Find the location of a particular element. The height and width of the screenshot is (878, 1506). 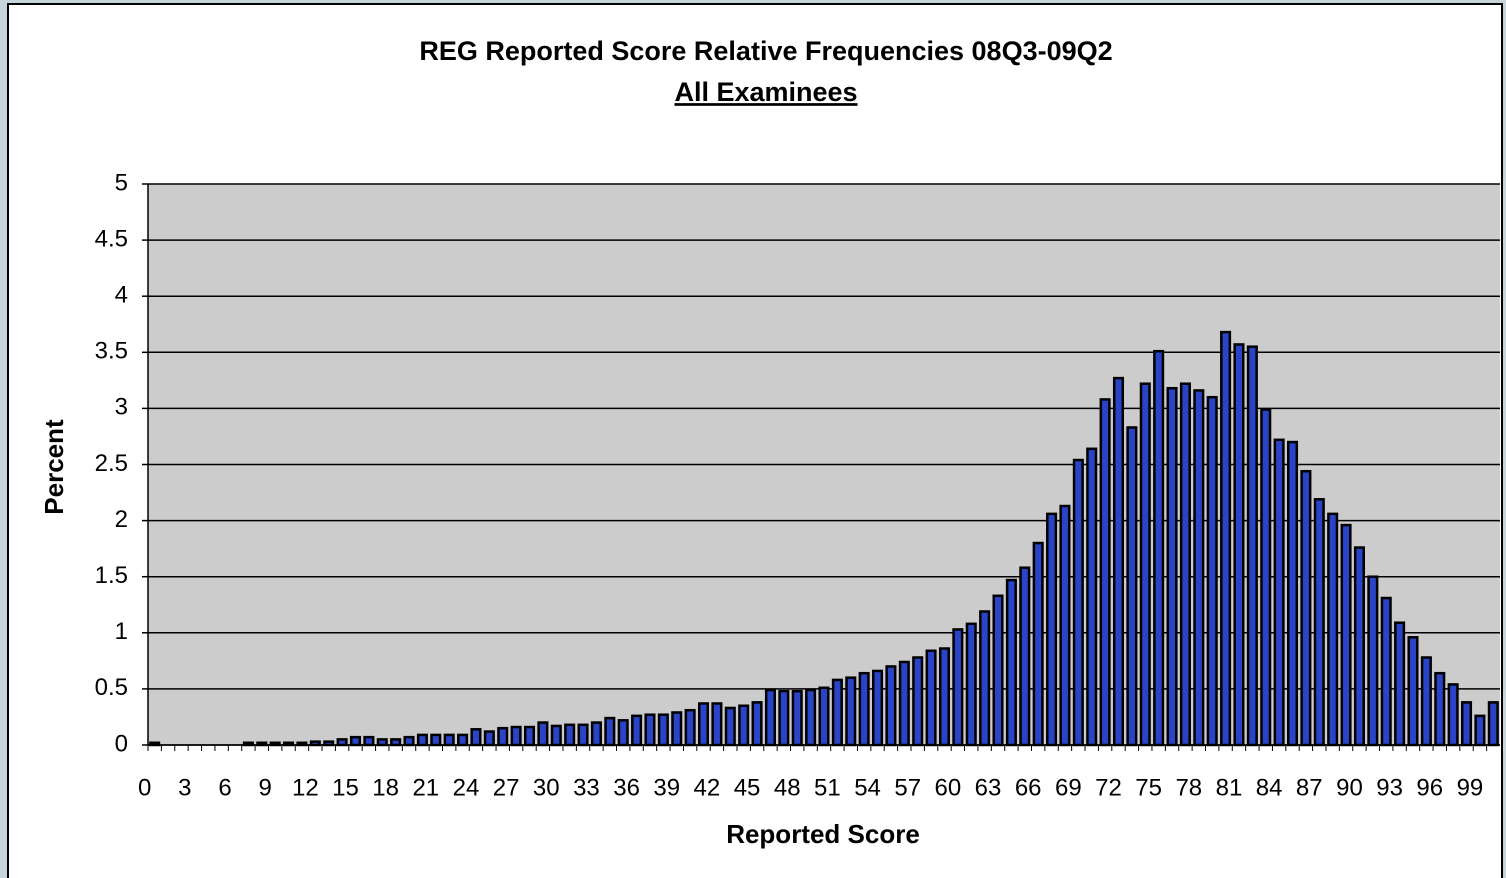

x-tick-label: 42 is located at coordinates (707, 787).